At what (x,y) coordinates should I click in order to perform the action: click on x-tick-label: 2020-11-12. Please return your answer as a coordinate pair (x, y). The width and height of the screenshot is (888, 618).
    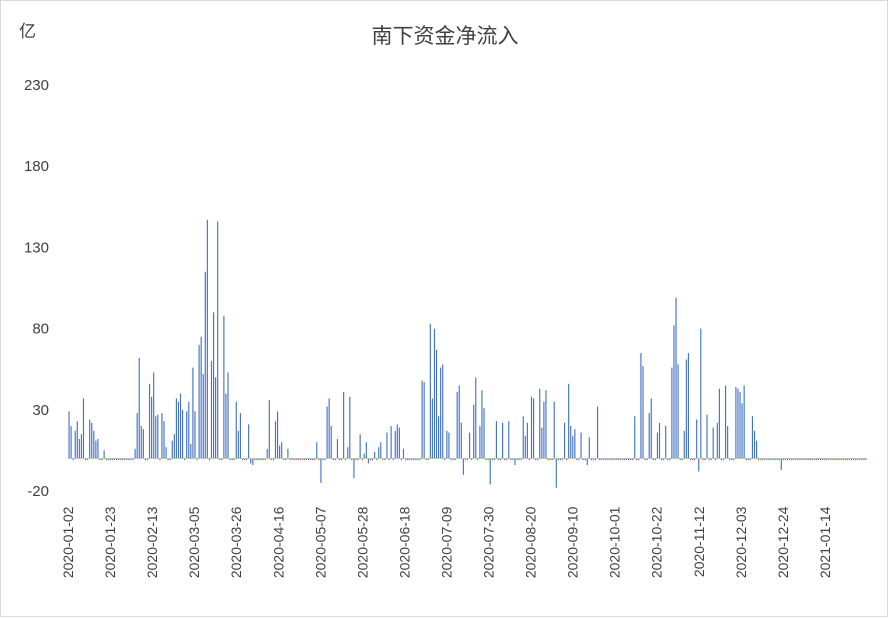
    Looking at the image, I should click on (699, 541).